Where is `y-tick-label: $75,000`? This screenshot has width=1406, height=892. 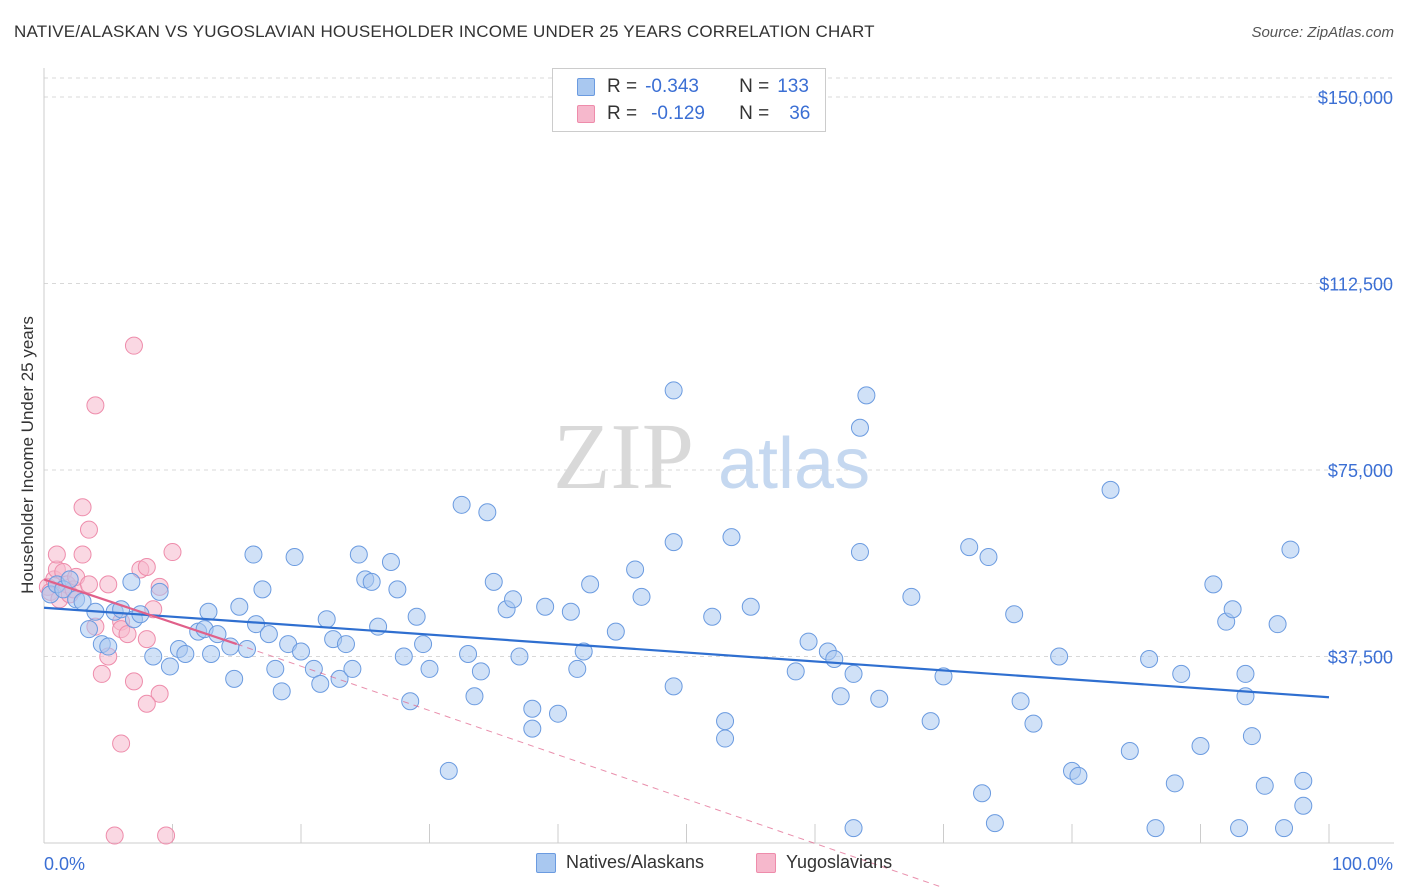
y-tick-label: $75,000 is located at coordinates (1360, 471).